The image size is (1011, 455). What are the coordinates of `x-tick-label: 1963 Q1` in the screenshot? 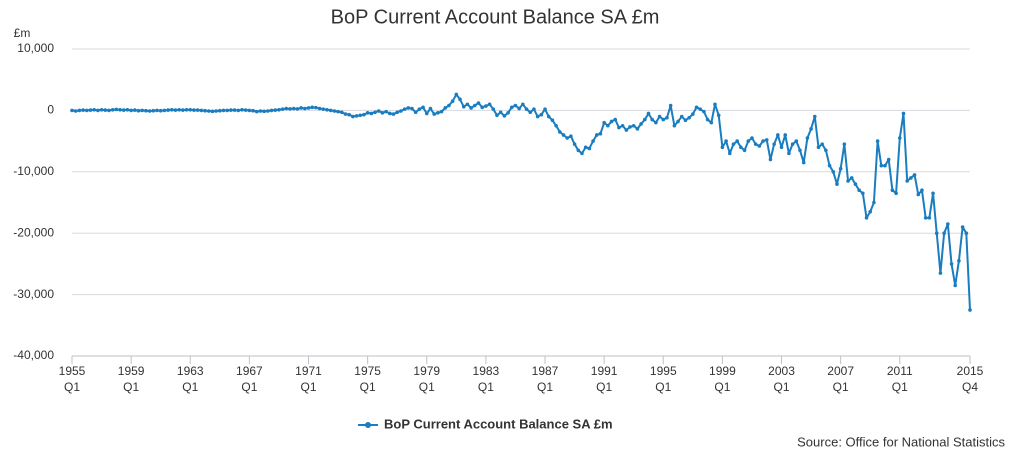 It's located at (190, 379).